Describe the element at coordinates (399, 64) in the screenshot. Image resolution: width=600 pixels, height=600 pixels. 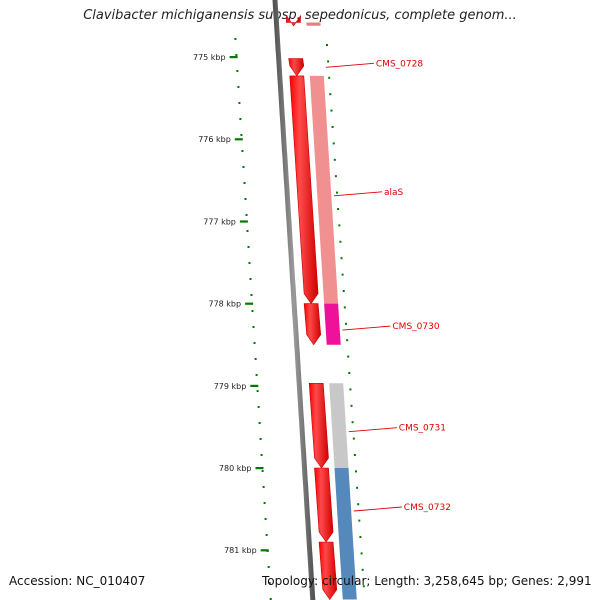
I see `gene-label: CMS_0728` at that location.